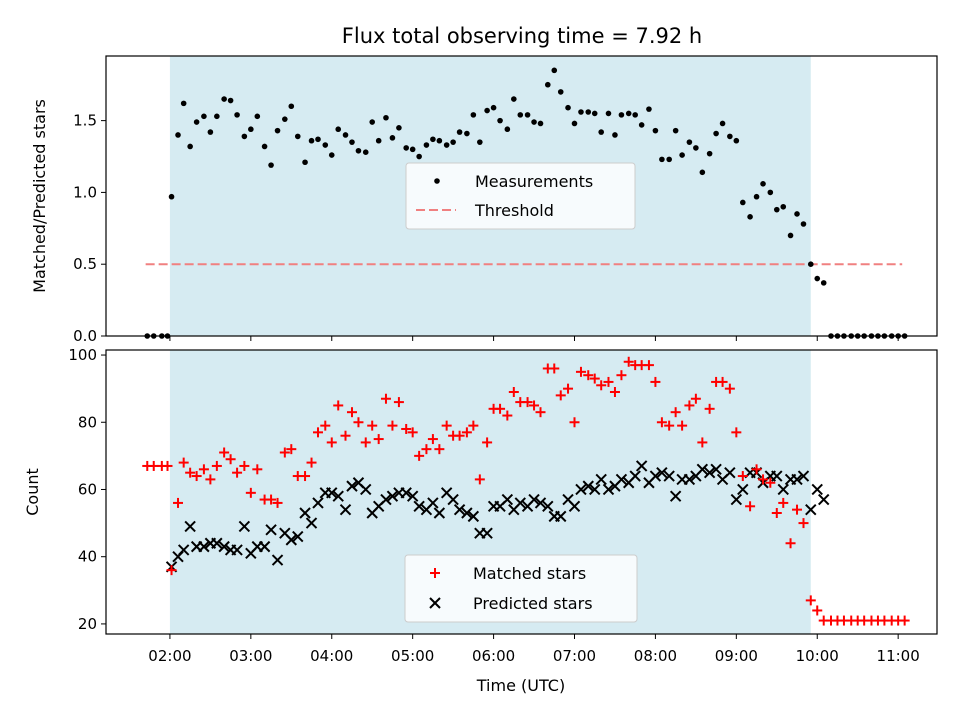 Image resolution: width=960 pixels, height=720 pixels. I want to click on bottom-y-tick-label: 60, so click(87, 489).